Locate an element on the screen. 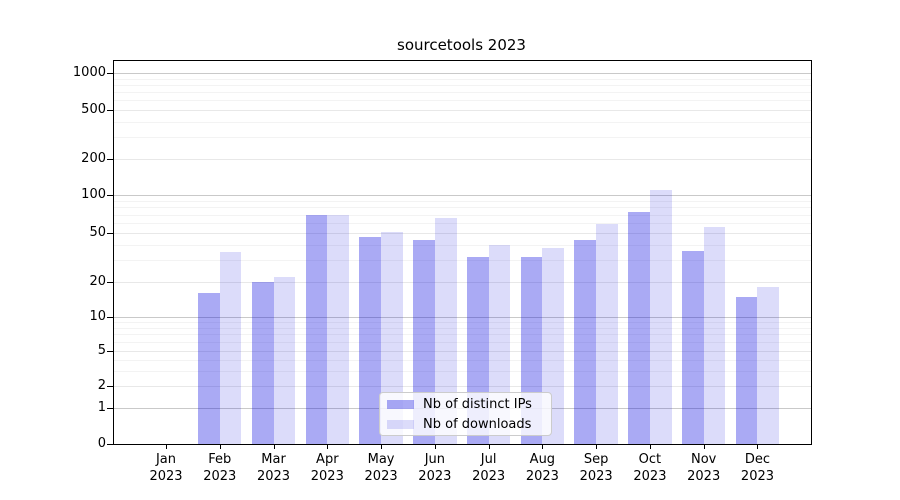 The image size is (900, 500). bar-nb-of-distinct-ips-oct is located at coordinates (639, 328).